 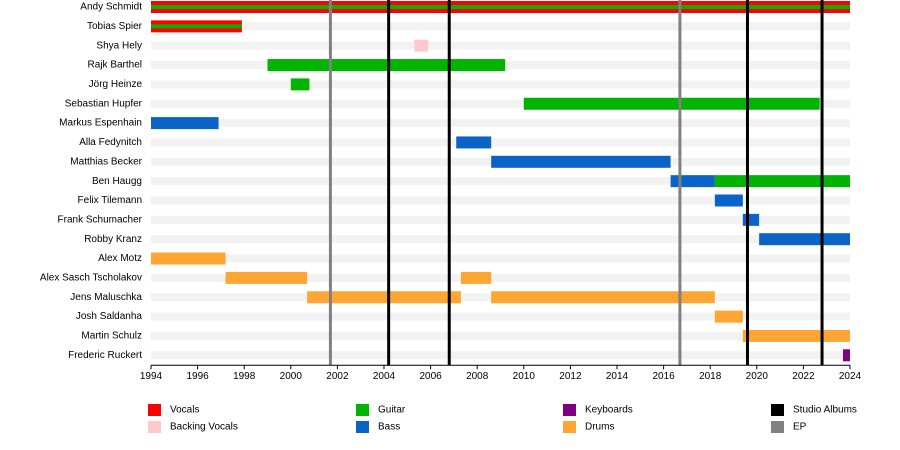 I want to click on member-label: Sebastian Hupfer, so click(x=104, y=103).